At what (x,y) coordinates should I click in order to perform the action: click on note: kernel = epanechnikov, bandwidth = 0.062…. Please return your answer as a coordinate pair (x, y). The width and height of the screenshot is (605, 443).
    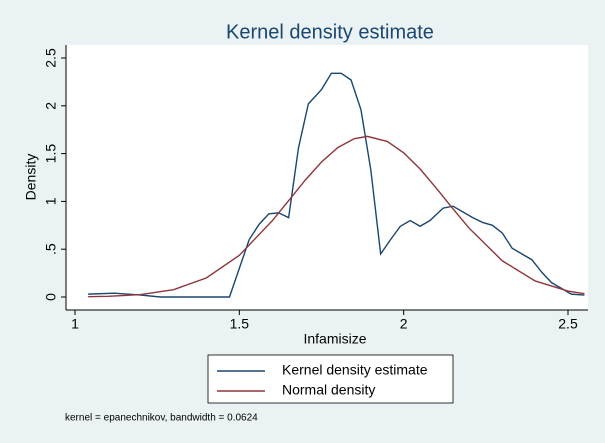
    Looking at the image, I should click on (161, 418).